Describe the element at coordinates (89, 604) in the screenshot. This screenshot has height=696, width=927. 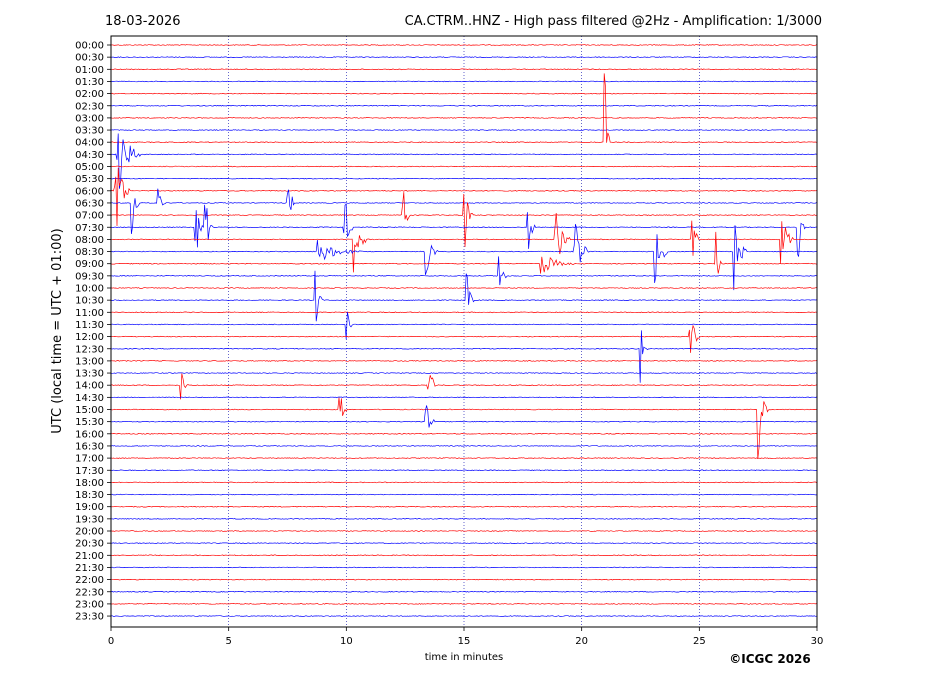
I see `y-tick-label-46: 23:00` at that location.